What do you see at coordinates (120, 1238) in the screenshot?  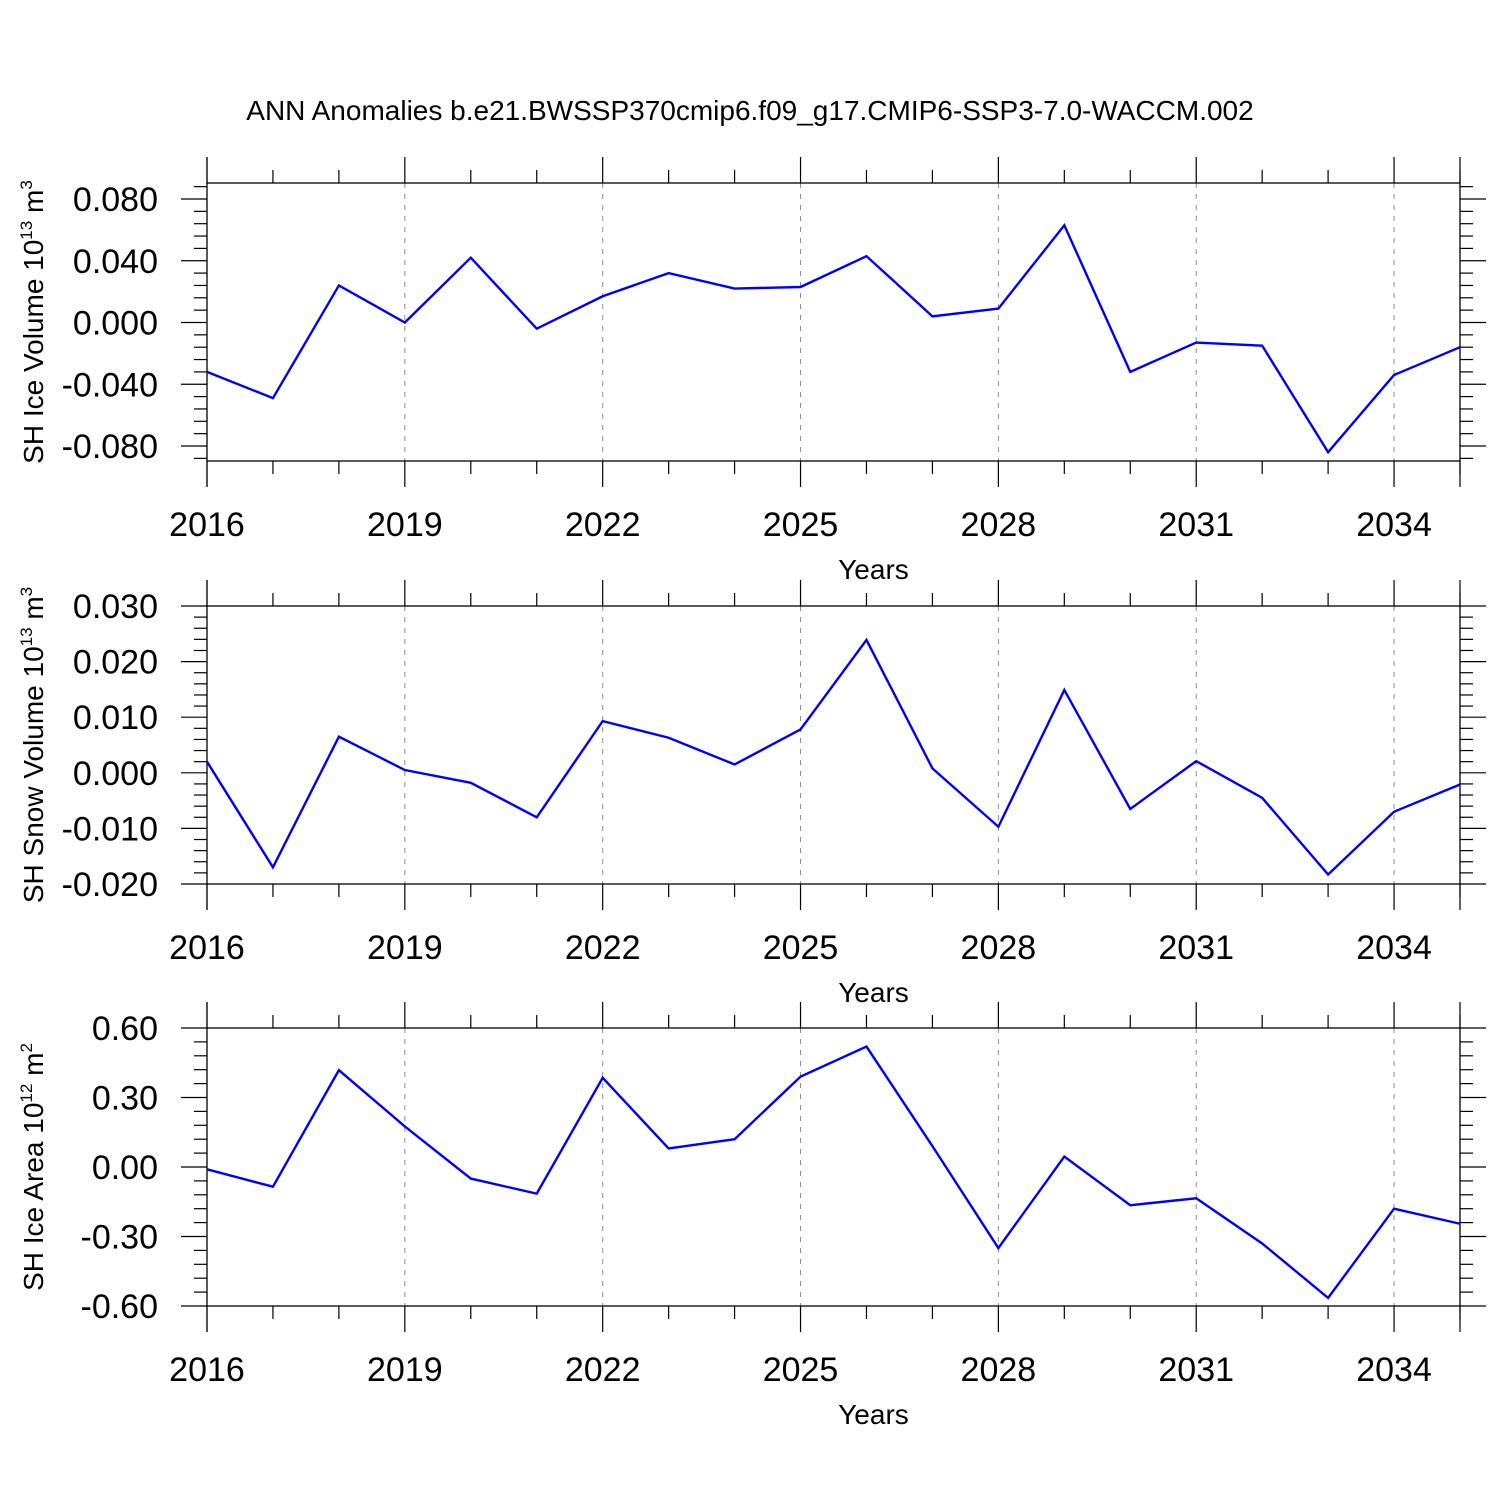 I see `y-tick-label: -0.30` at bounding box center [120, 1238].